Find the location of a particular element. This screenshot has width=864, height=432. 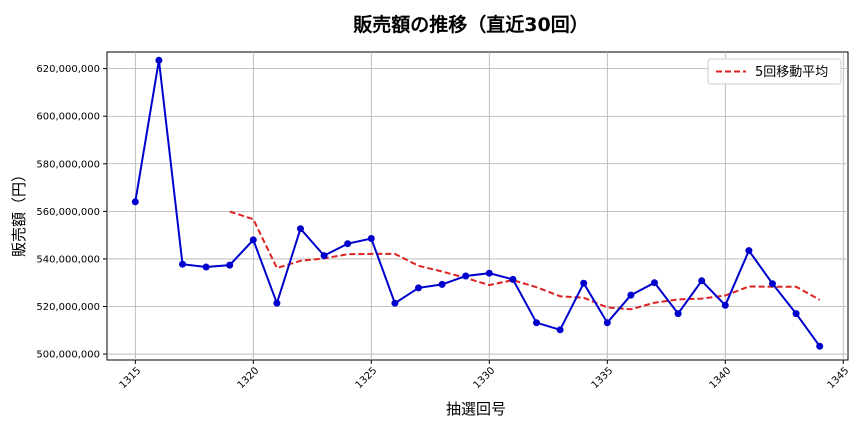

legend-box is located at coordinates (774, 71).